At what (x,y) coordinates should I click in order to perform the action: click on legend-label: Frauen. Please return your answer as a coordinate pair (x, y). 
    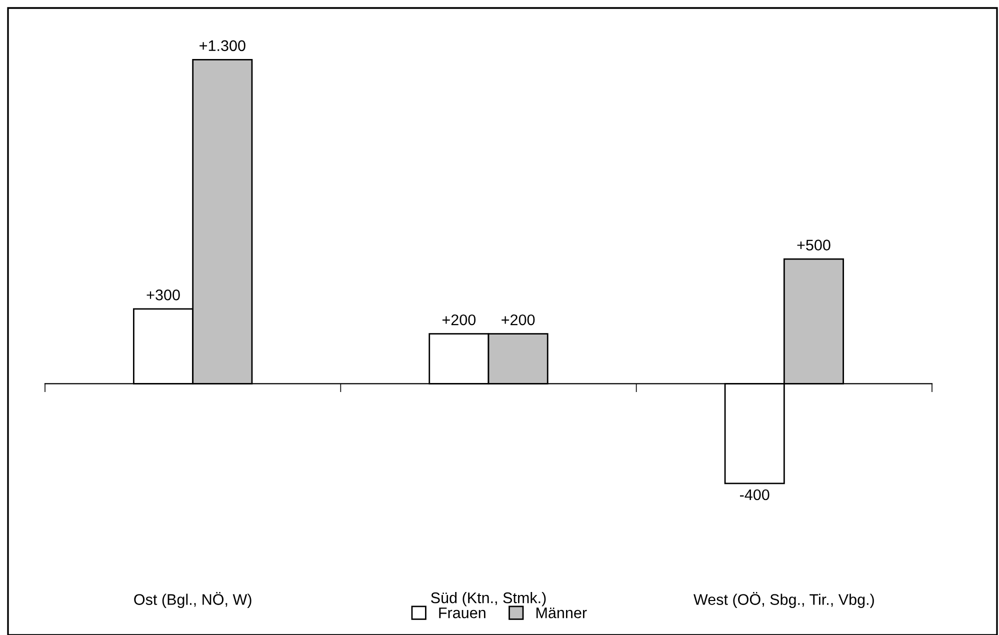
    Looking at the image, I should click on (462, 613).